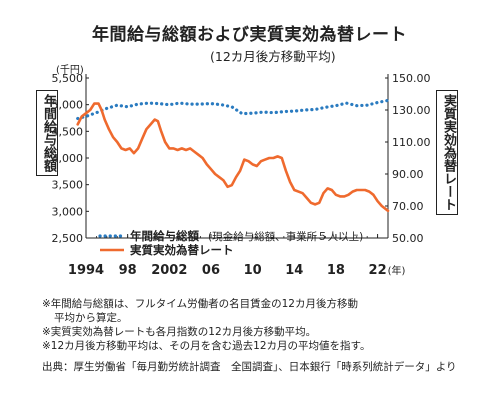 This screenshot has width=499, height=400. I want to click on left-tick-label: 4,500, so click(68, 131).